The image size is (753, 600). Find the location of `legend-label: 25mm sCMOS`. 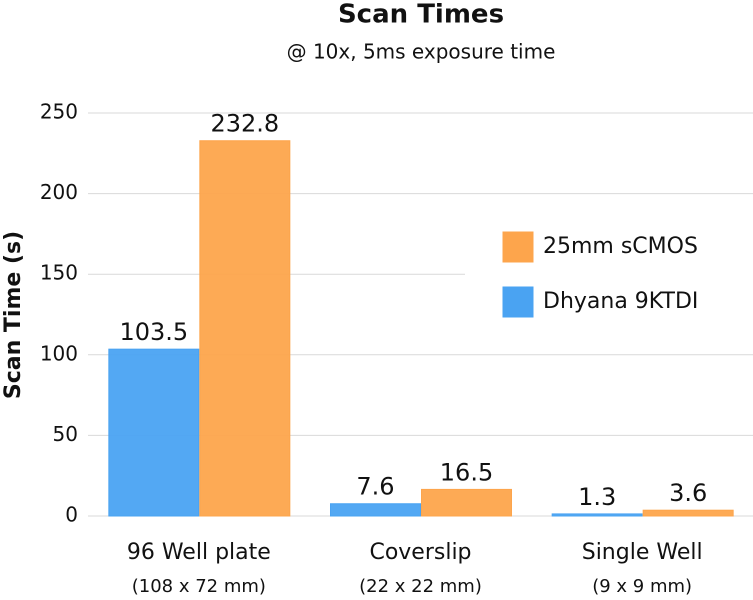

legend-label: 25mm sCMOS is located at coordinates (620, 246).